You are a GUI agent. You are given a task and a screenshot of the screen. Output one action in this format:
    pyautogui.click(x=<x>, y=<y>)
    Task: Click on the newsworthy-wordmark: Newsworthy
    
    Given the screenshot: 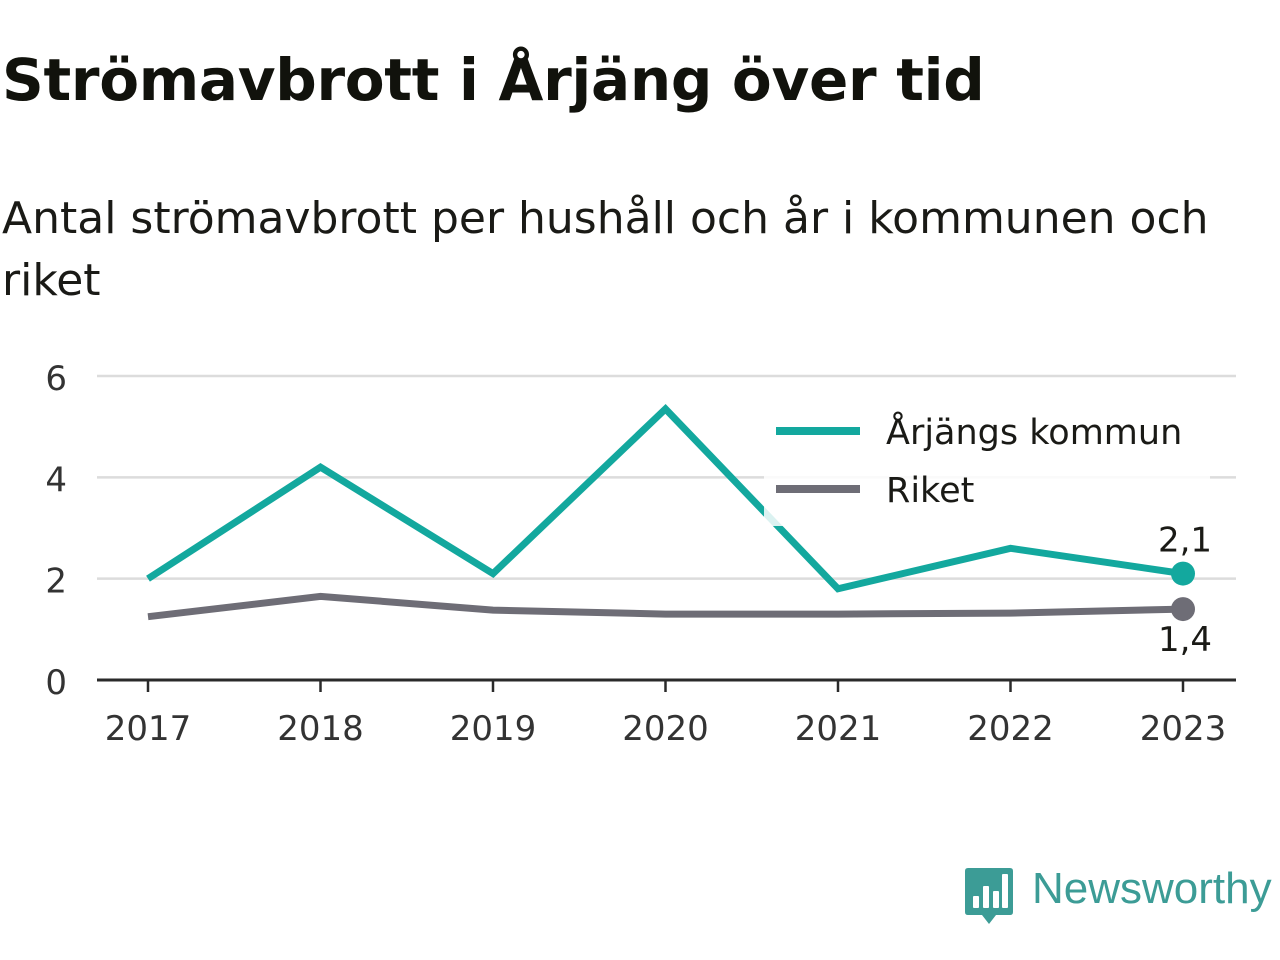 What is the action you would take?
    pyautogui.click(x=1152, y=888)
    